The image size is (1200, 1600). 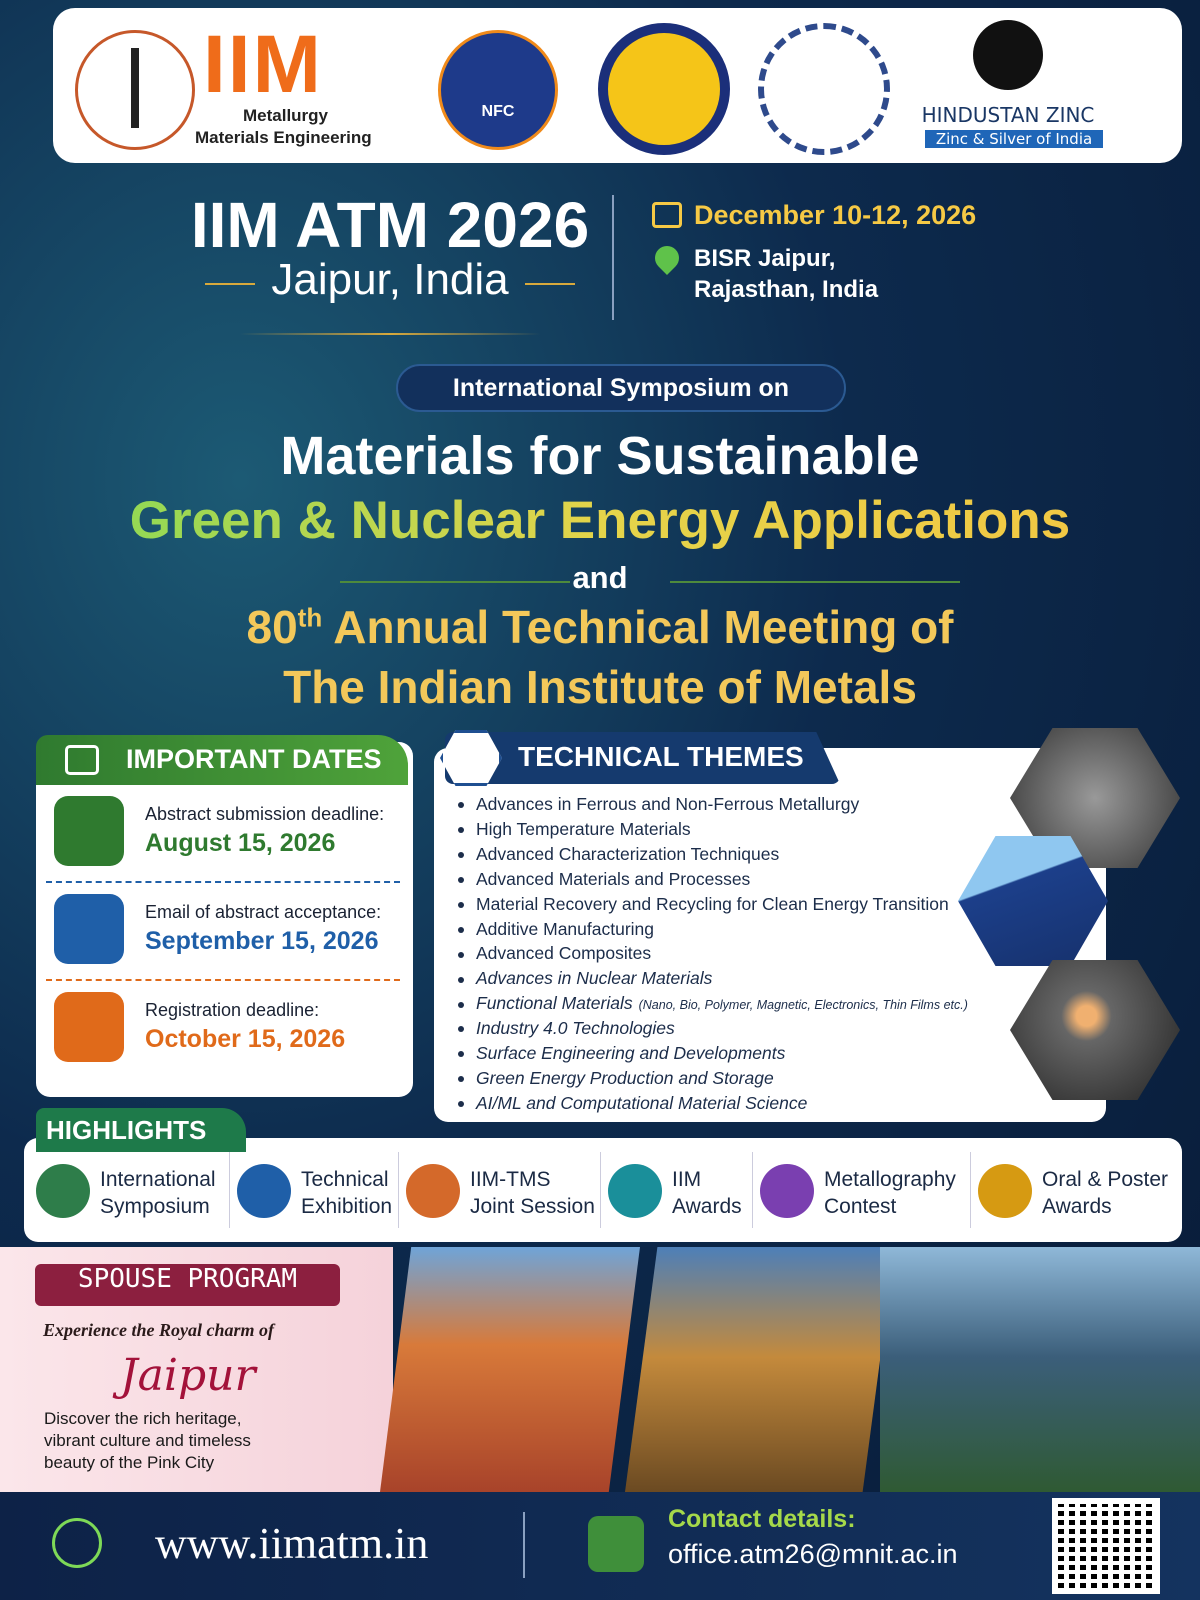 I want to click on highlight-label: Metallography Contest, so click(x=890, y=1193).